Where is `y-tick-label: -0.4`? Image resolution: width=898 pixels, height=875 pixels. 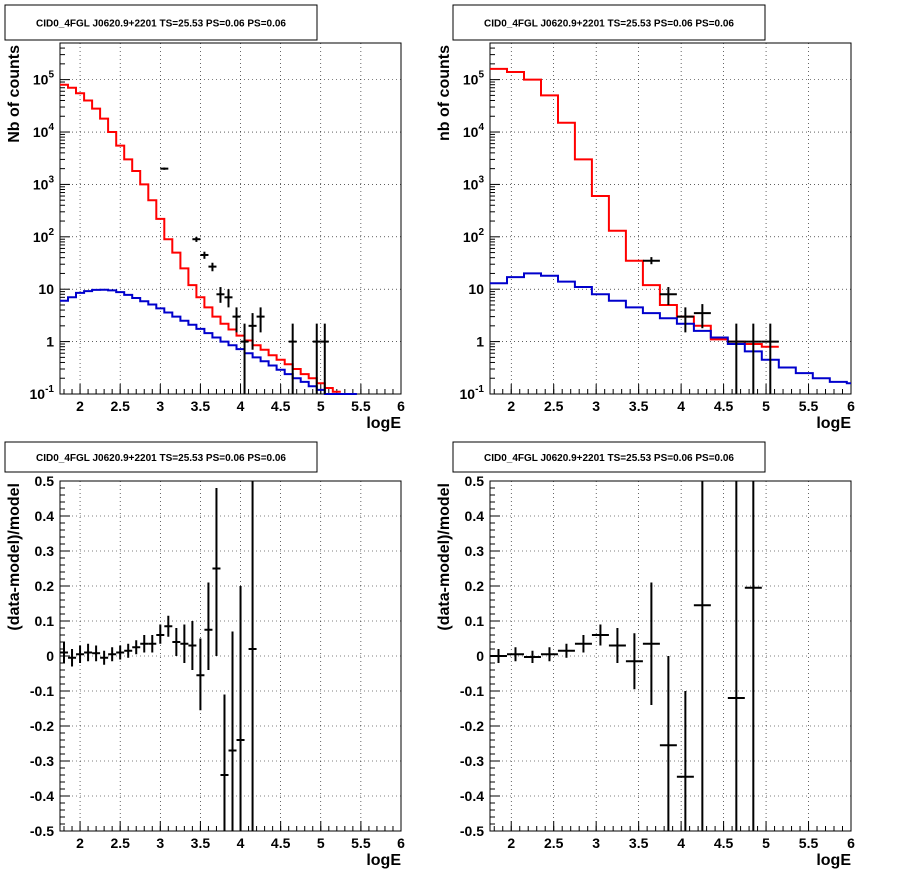
y-tick-label: -0.4 is located at coordinates (42, 796).